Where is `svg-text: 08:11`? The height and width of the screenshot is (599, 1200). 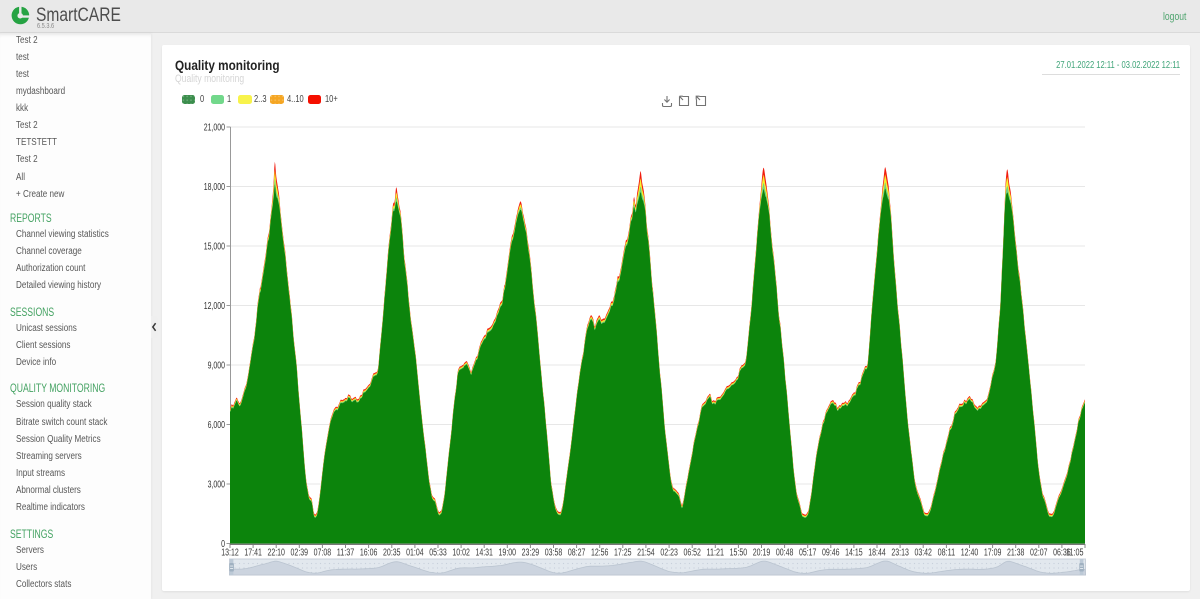
svg-text: 08:11 is located at coordinates (947, 553).